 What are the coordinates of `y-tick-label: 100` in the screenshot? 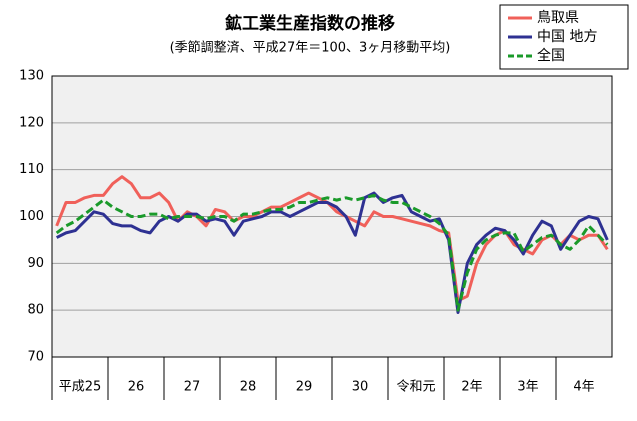 It's located at (31, 216).